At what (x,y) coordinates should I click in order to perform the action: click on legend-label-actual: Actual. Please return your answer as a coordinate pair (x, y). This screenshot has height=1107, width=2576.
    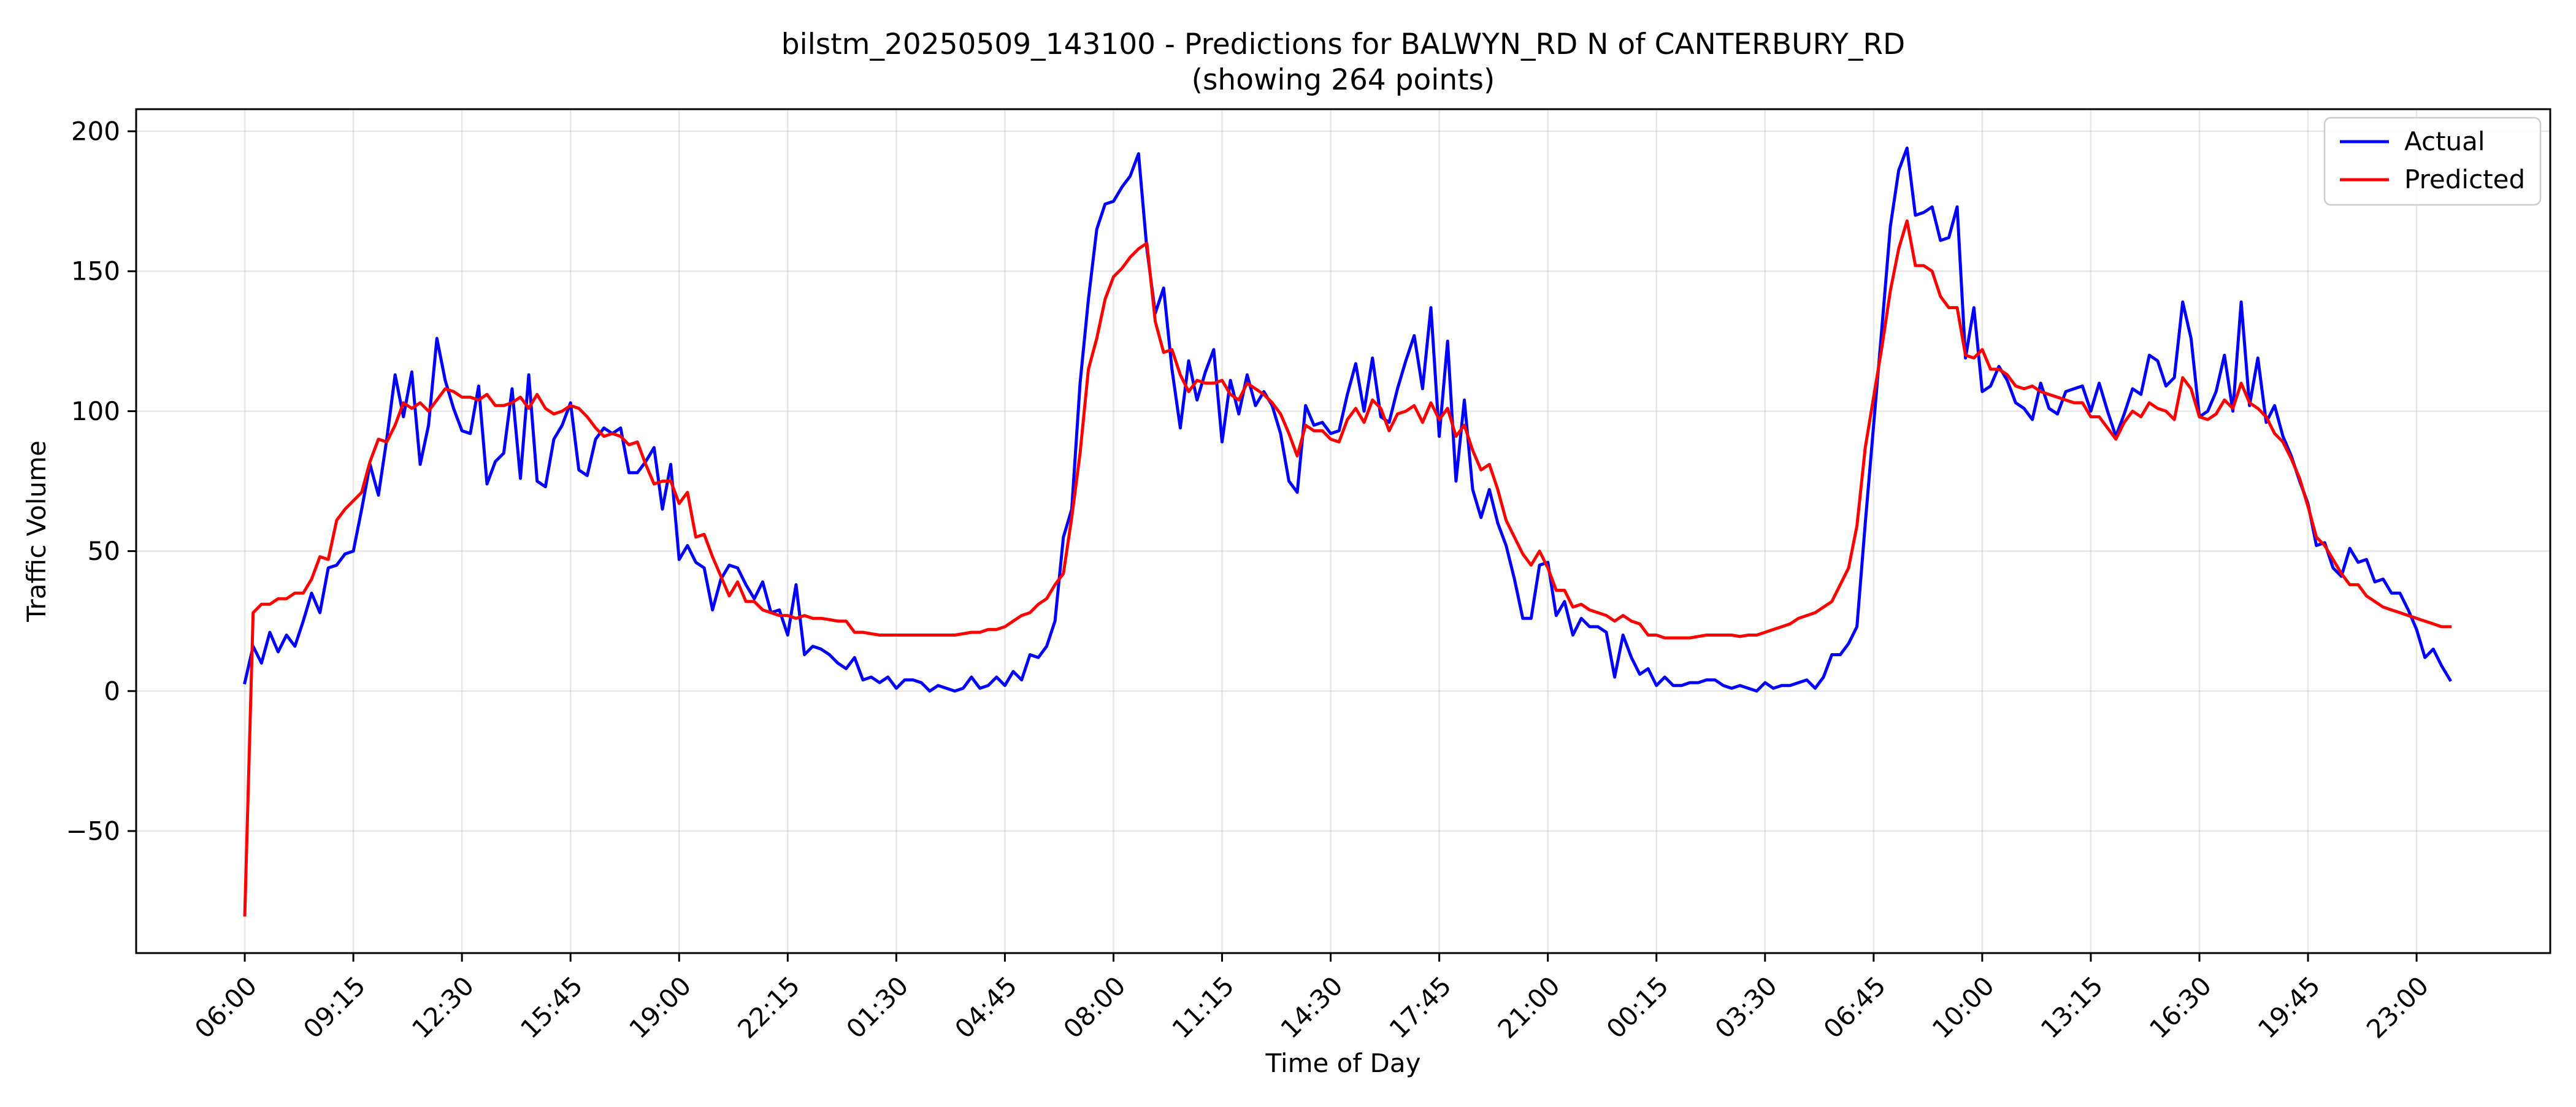
    Looking at the image, I should click on (2444, 141).